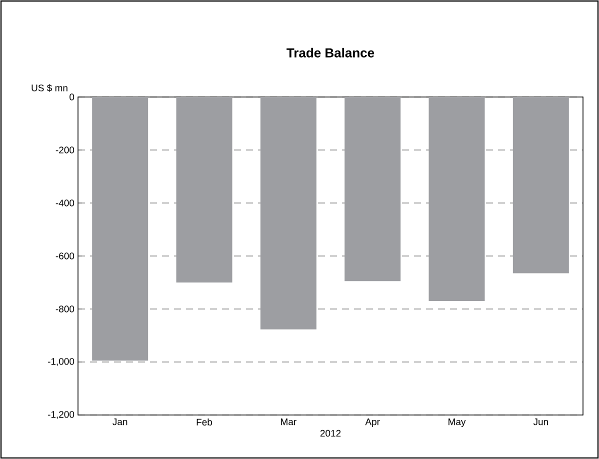 This screenshot has height=459, width=599. Describe the element at coordinates (65, 150) in the screenshot. I see `y-tick-label: -200` at that location.